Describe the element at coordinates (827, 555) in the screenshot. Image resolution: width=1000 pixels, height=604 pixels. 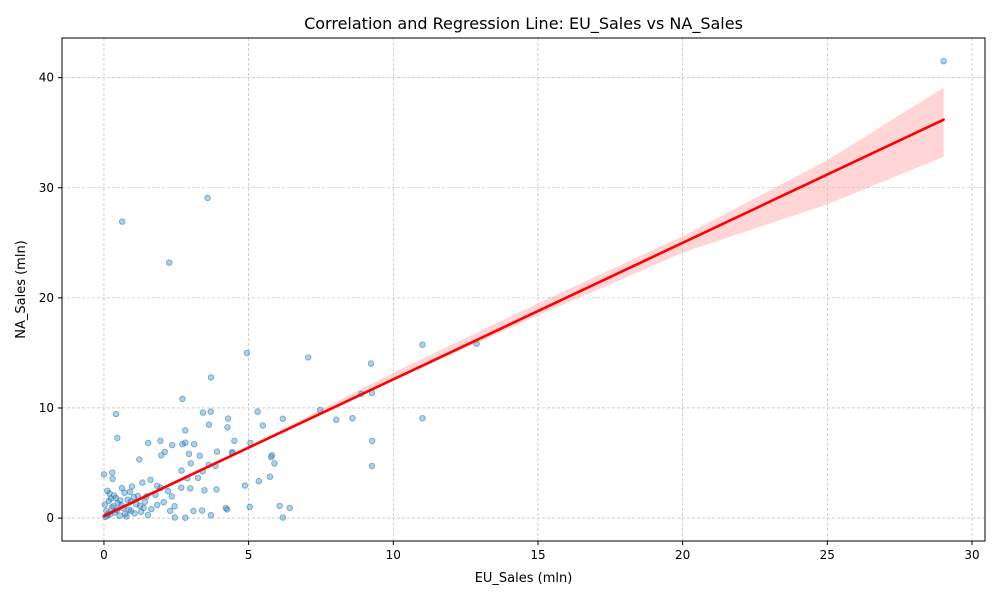
I see `x-tick-label: 25` at that location.